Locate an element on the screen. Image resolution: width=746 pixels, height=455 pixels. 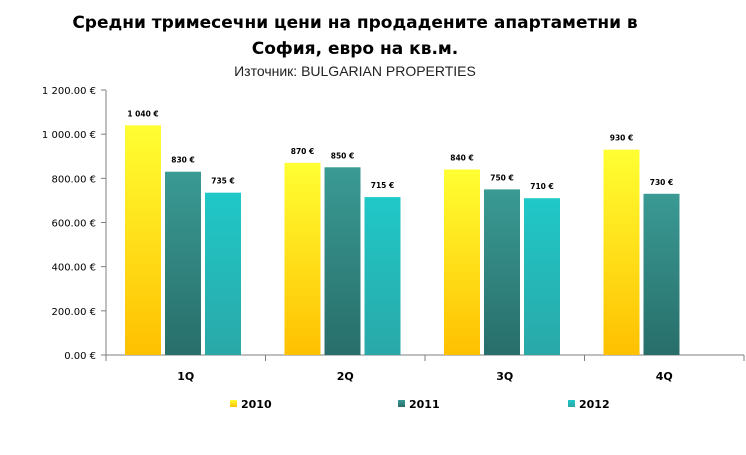
category-label: 1Q is located at coordinates (185, 376).